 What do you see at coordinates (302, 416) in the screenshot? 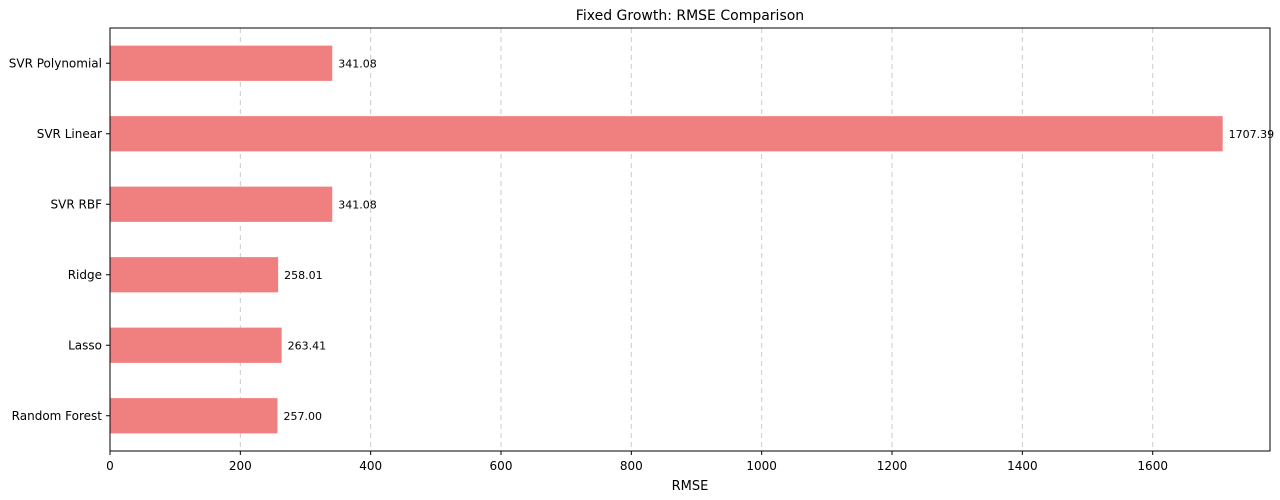
I see `bar-value-label: 257.00` at bounding box center [302, 416].